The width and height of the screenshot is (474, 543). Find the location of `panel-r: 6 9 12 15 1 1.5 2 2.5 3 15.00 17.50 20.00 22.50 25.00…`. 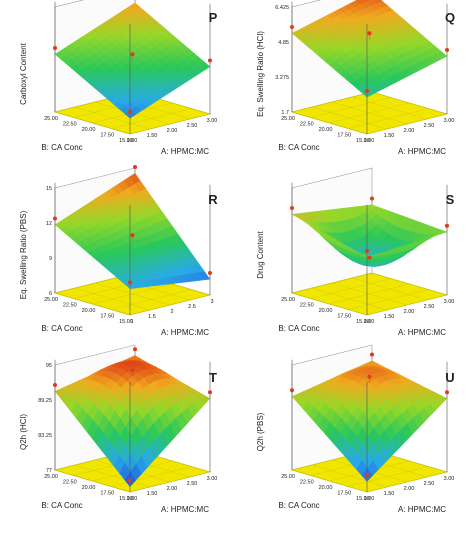

panel-r: 6 9 12 15 1 1.5 2 2.5 3 15.00 17.50 20.00 22.50 25.00… is located at coordinates (118, 250).